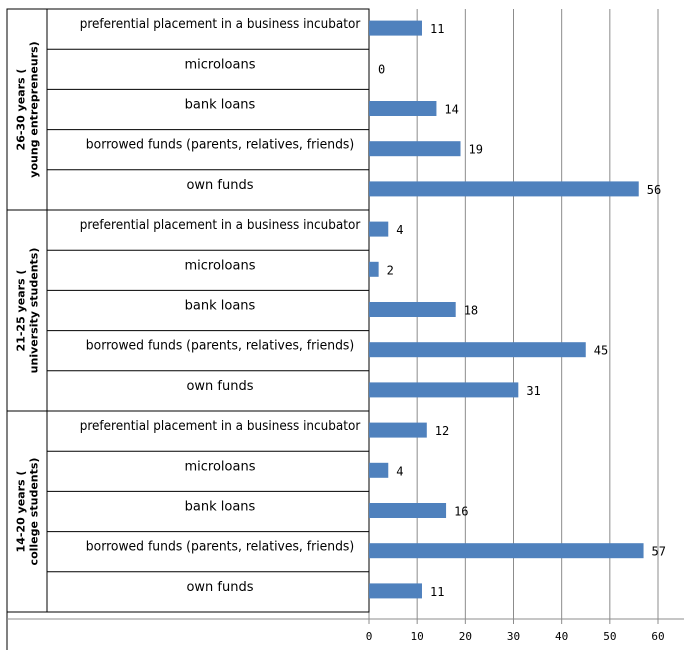 This screenshot has height=659, width=687. Describe the element at coordinates (513, 636) in the screenshot. I see `x-tick-label: 30` at that location.